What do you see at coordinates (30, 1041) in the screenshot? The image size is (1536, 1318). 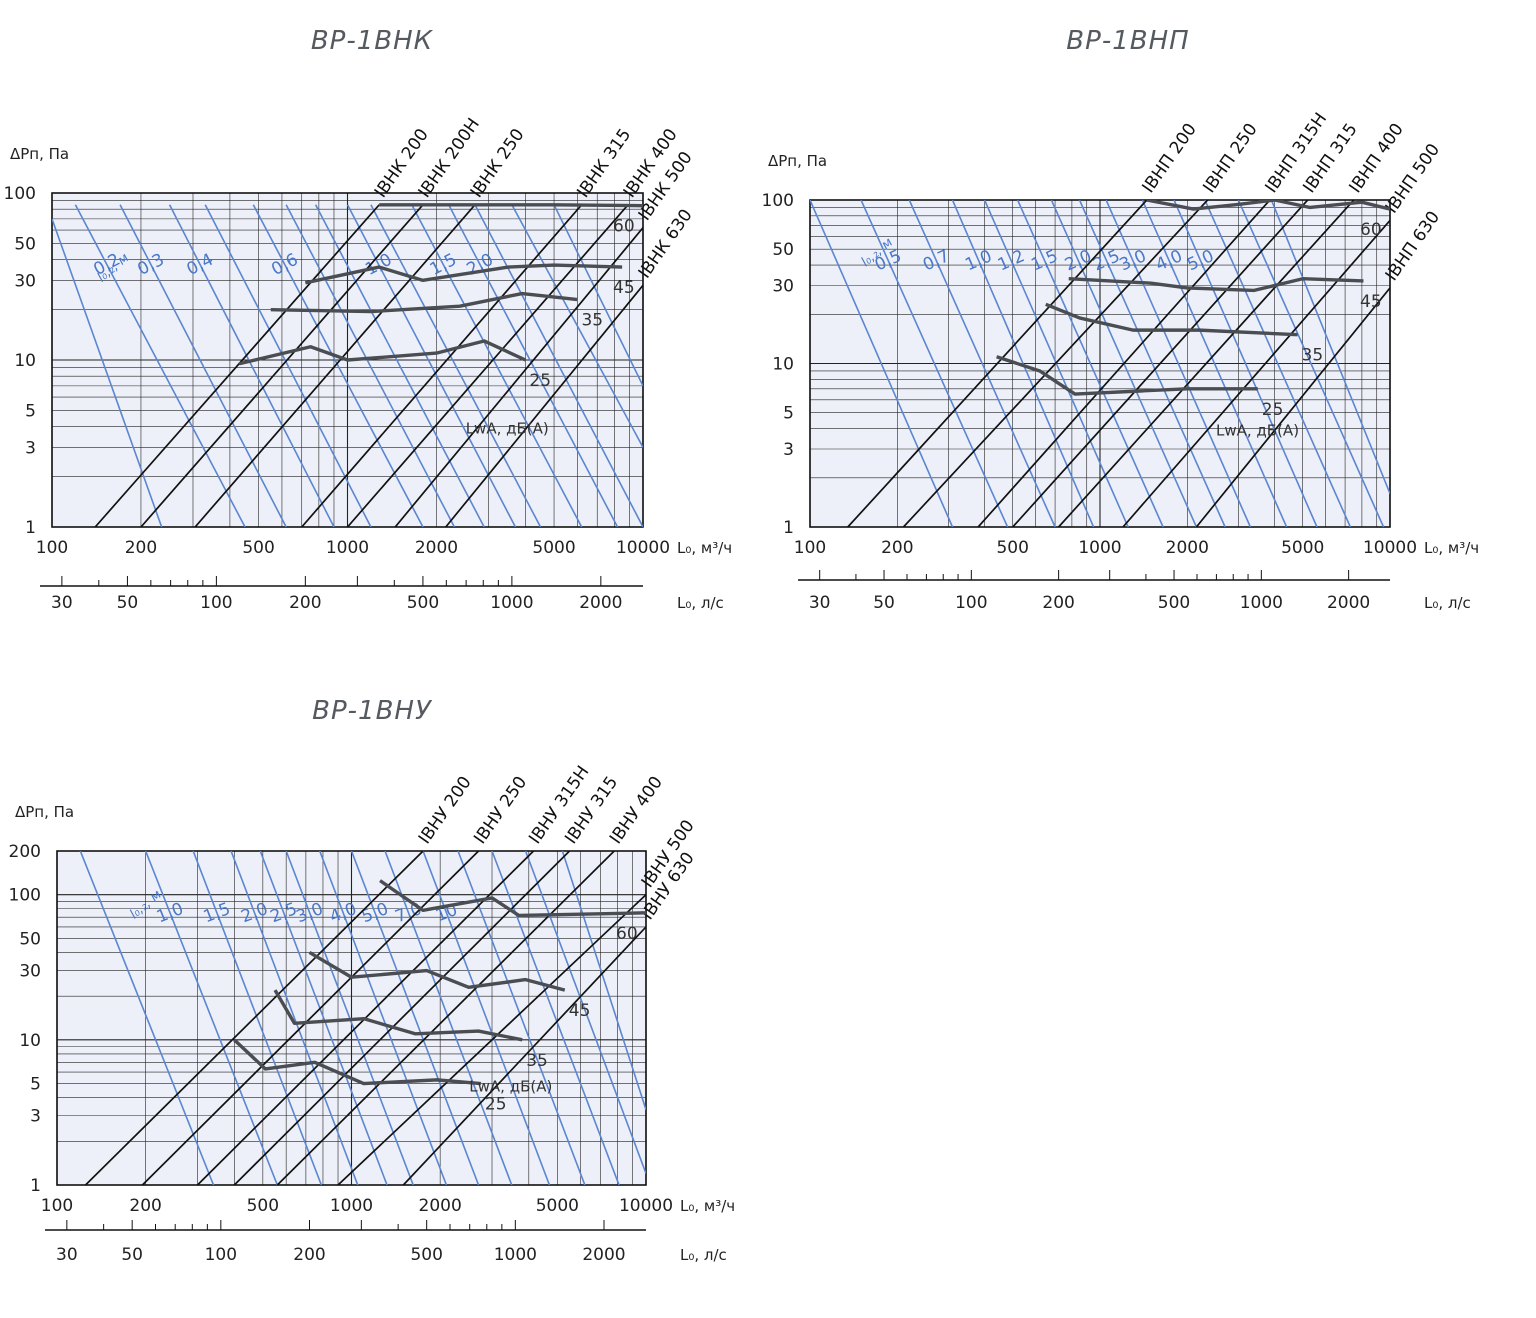 I see `y-tick-label: 10` at bounding box center [30, 1041].